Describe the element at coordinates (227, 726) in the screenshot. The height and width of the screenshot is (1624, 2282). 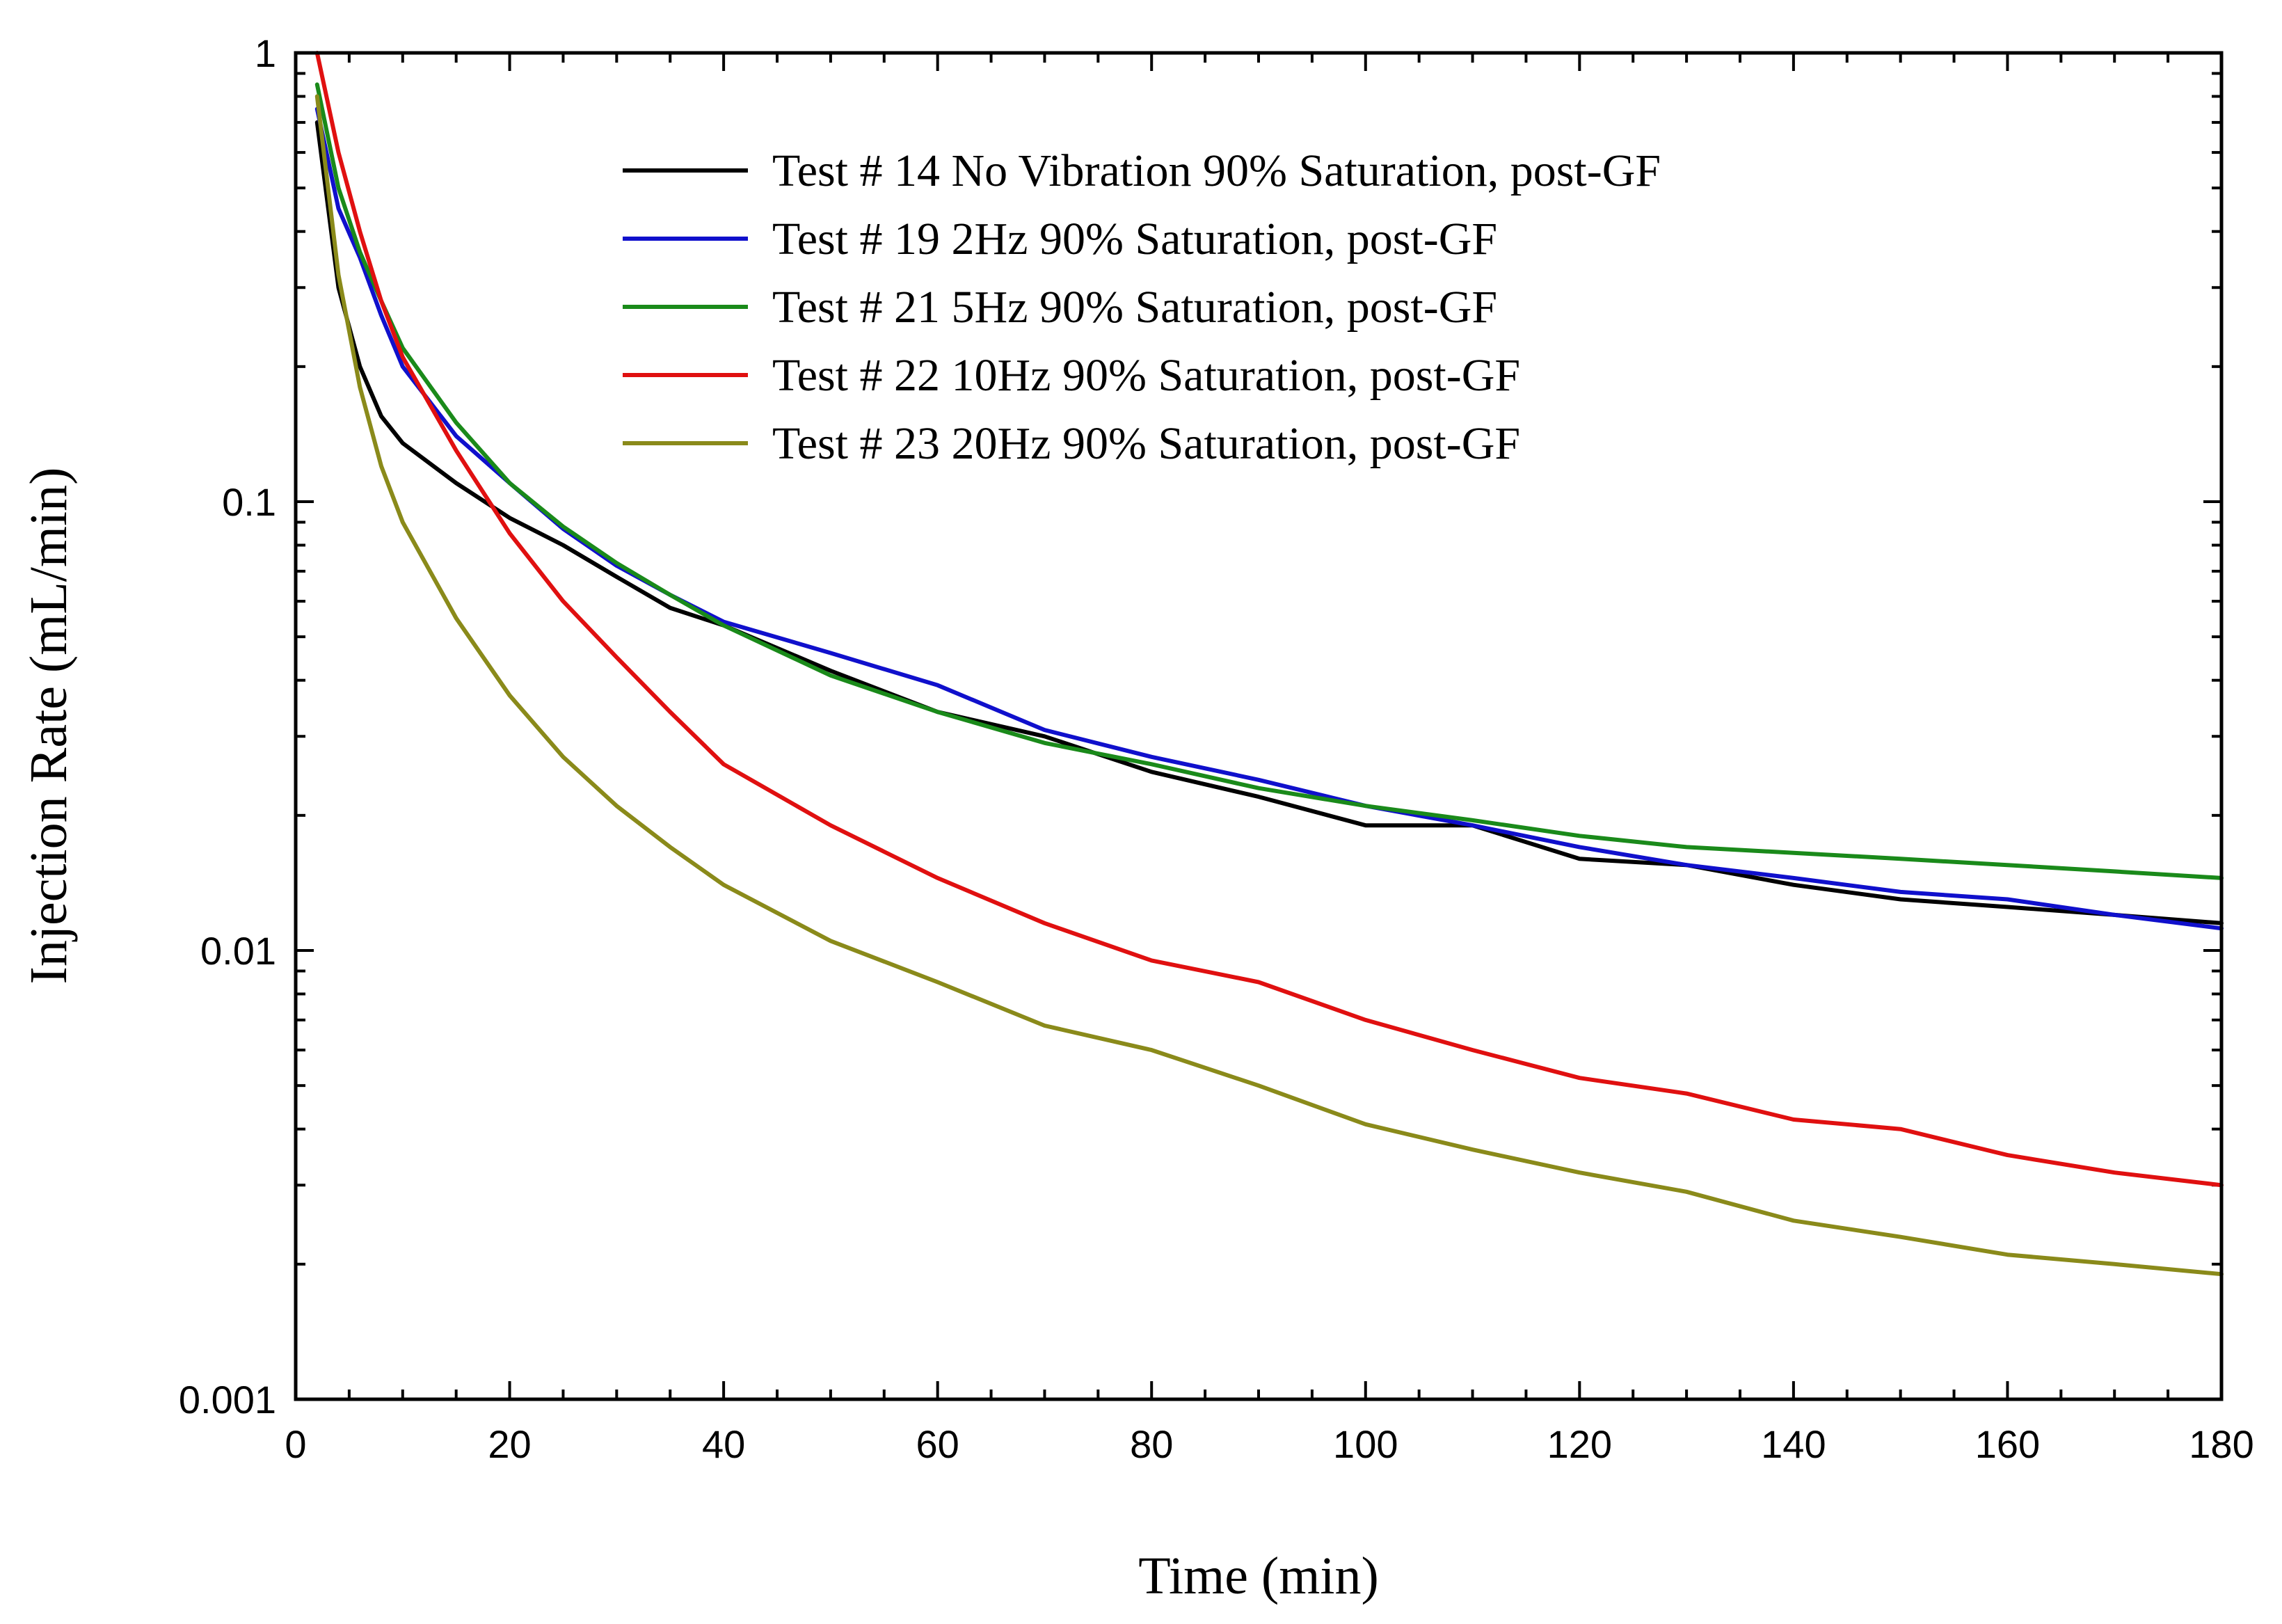
I see `y-tick-labels: 0.001 0.01 0.1 1` at that location.